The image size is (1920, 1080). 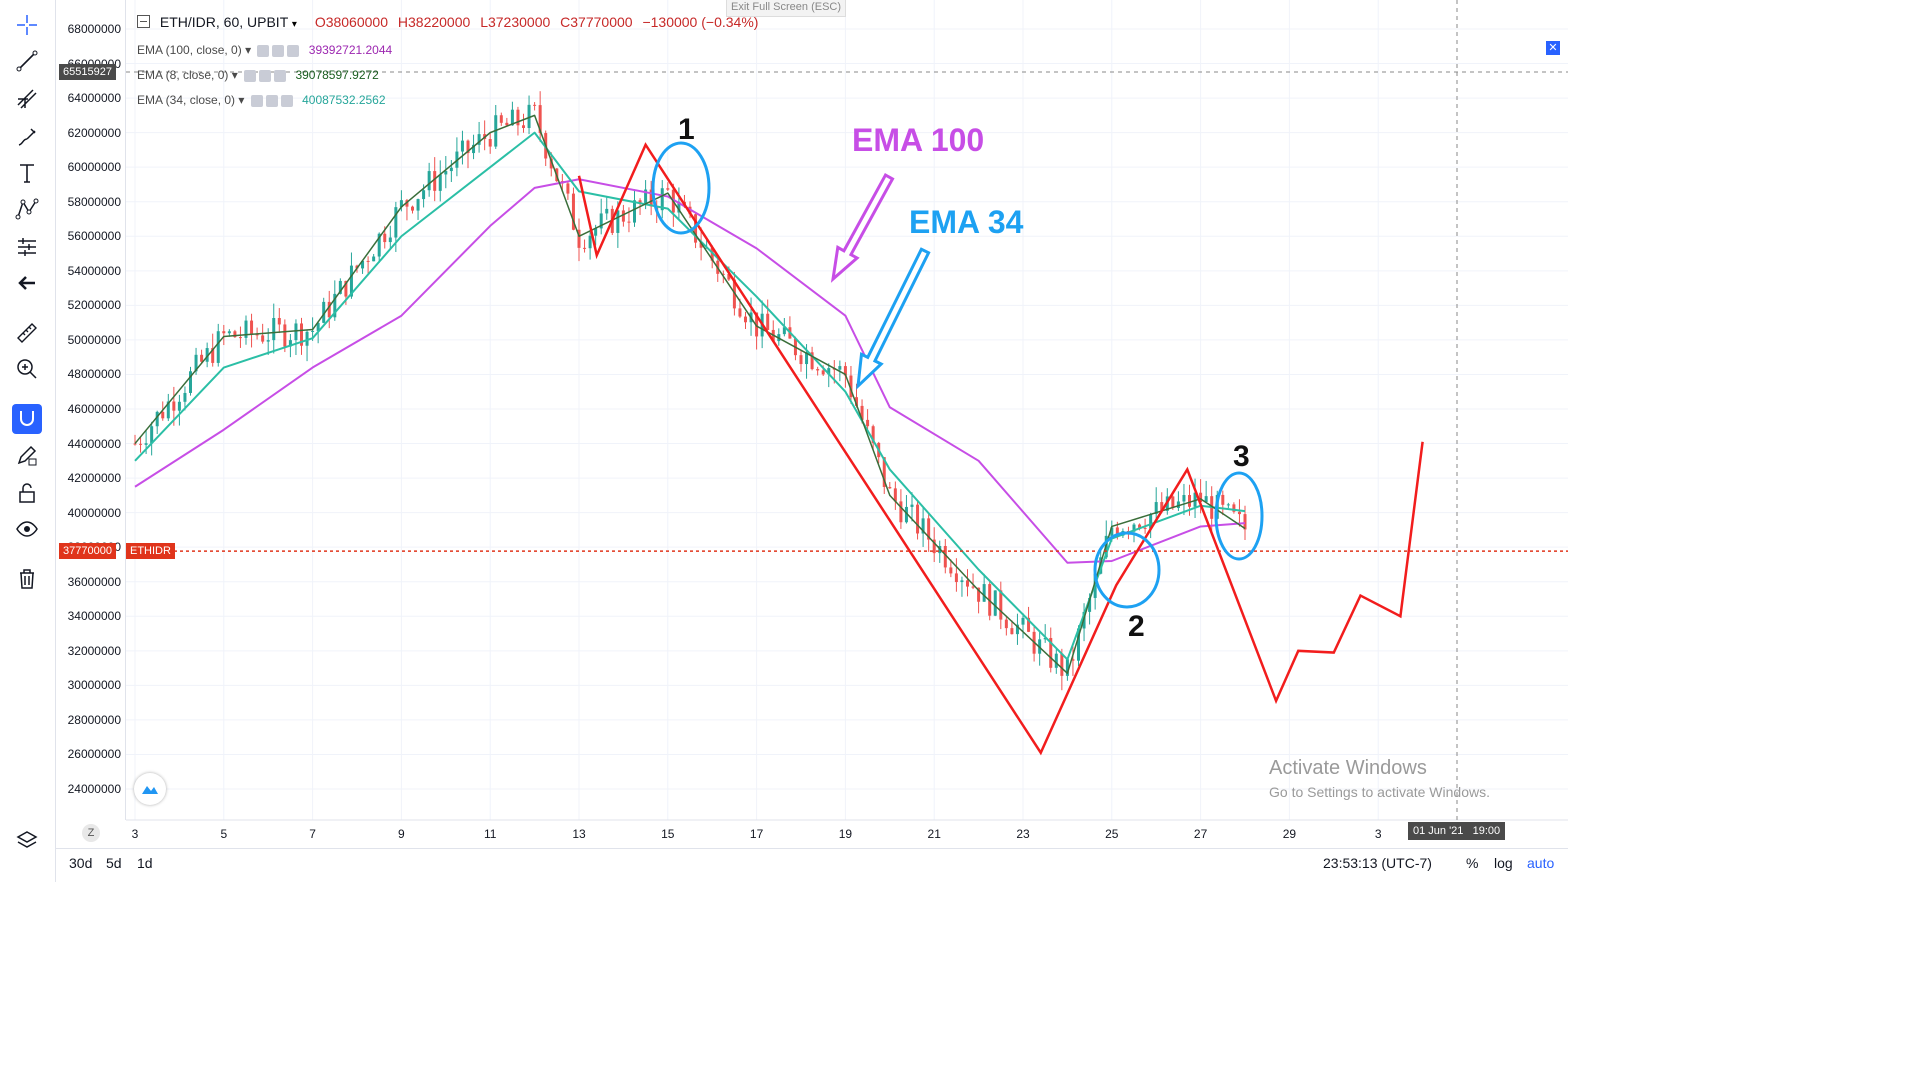 What do you see at coordinates (847, 830) in the screenshot?
I see `time-axis: 3 5 7 9 11 13 15 17 19 21 23 25 27 29 3` at bounding box center [847, 830].